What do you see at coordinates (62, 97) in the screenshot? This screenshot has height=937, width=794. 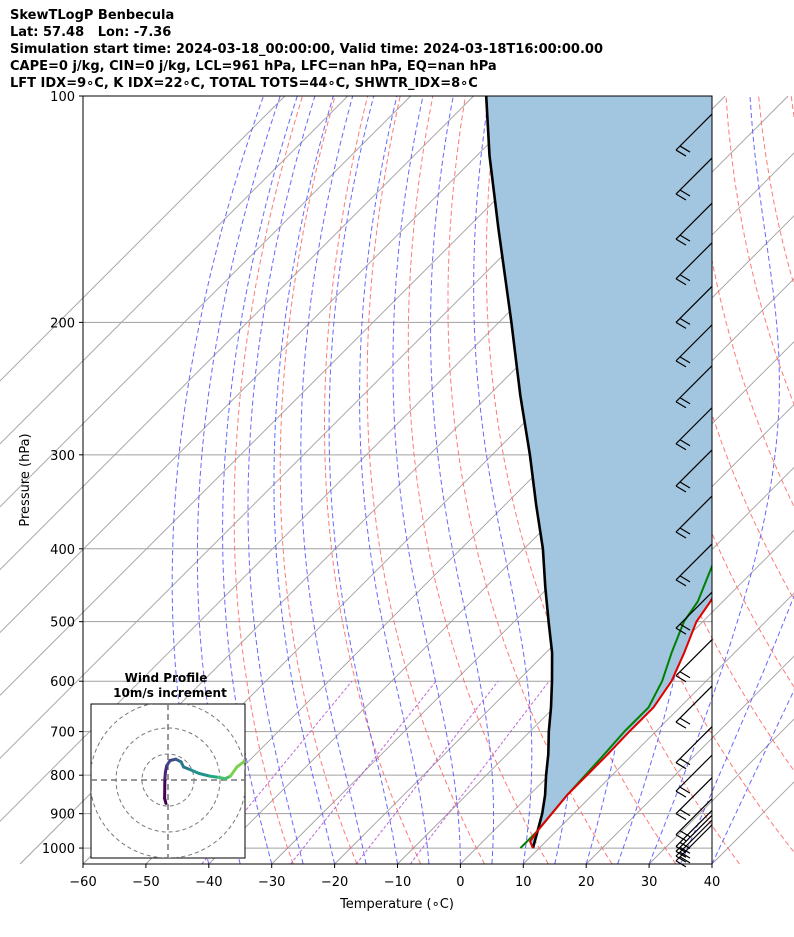 I see `y-tick-label: 100` at bounding box center [62, 97].